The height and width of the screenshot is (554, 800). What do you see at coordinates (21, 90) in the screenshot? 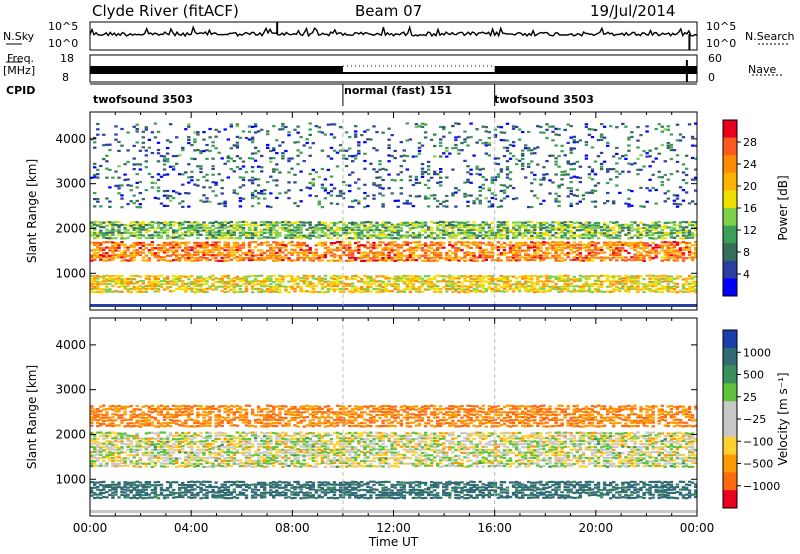
I see `cpid-label: CPID` at bounding box center [21, 90].